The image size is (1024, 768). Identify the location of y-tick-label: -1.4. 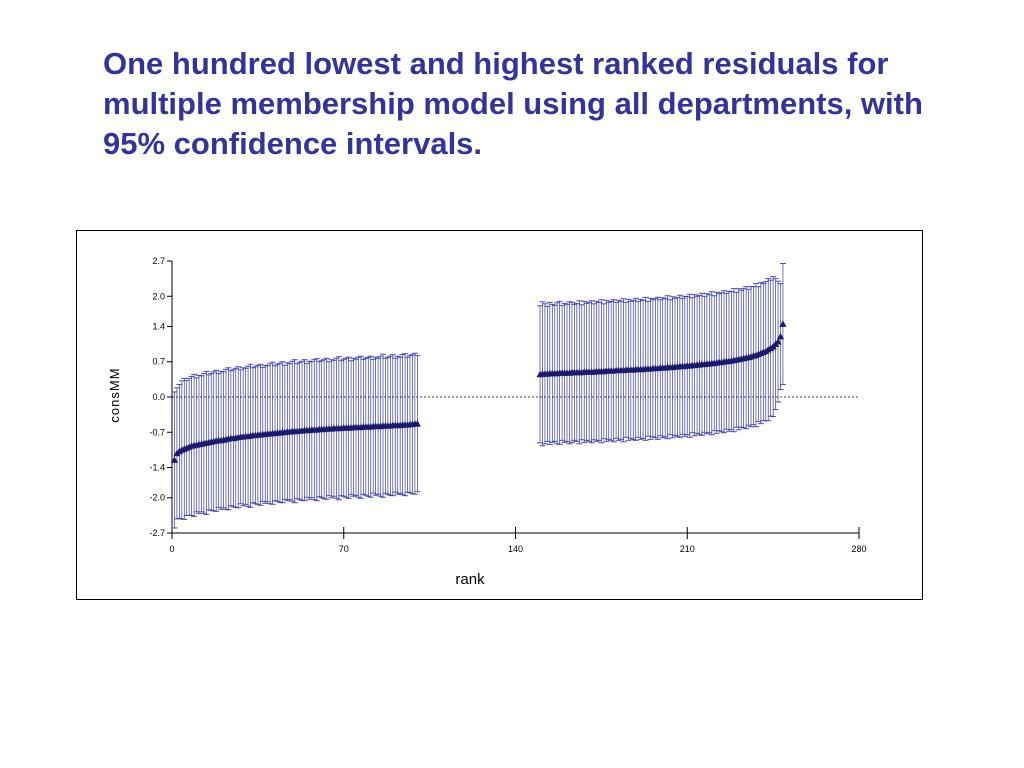
(157, 468).